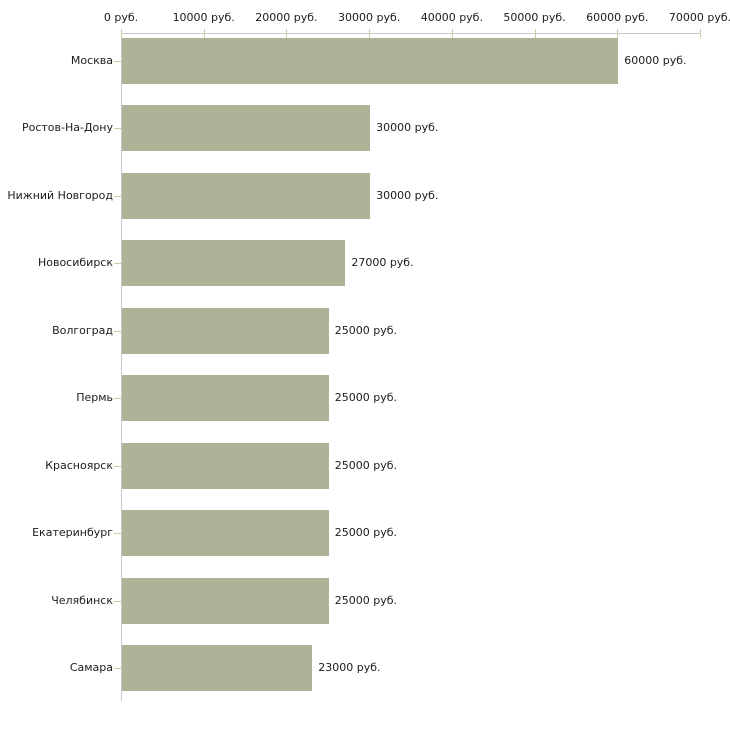 This screenshot has width=730, height=730. Describe the element at coordinates (91, 60) in the screenshot. I see `category-label: Москва` at that location.